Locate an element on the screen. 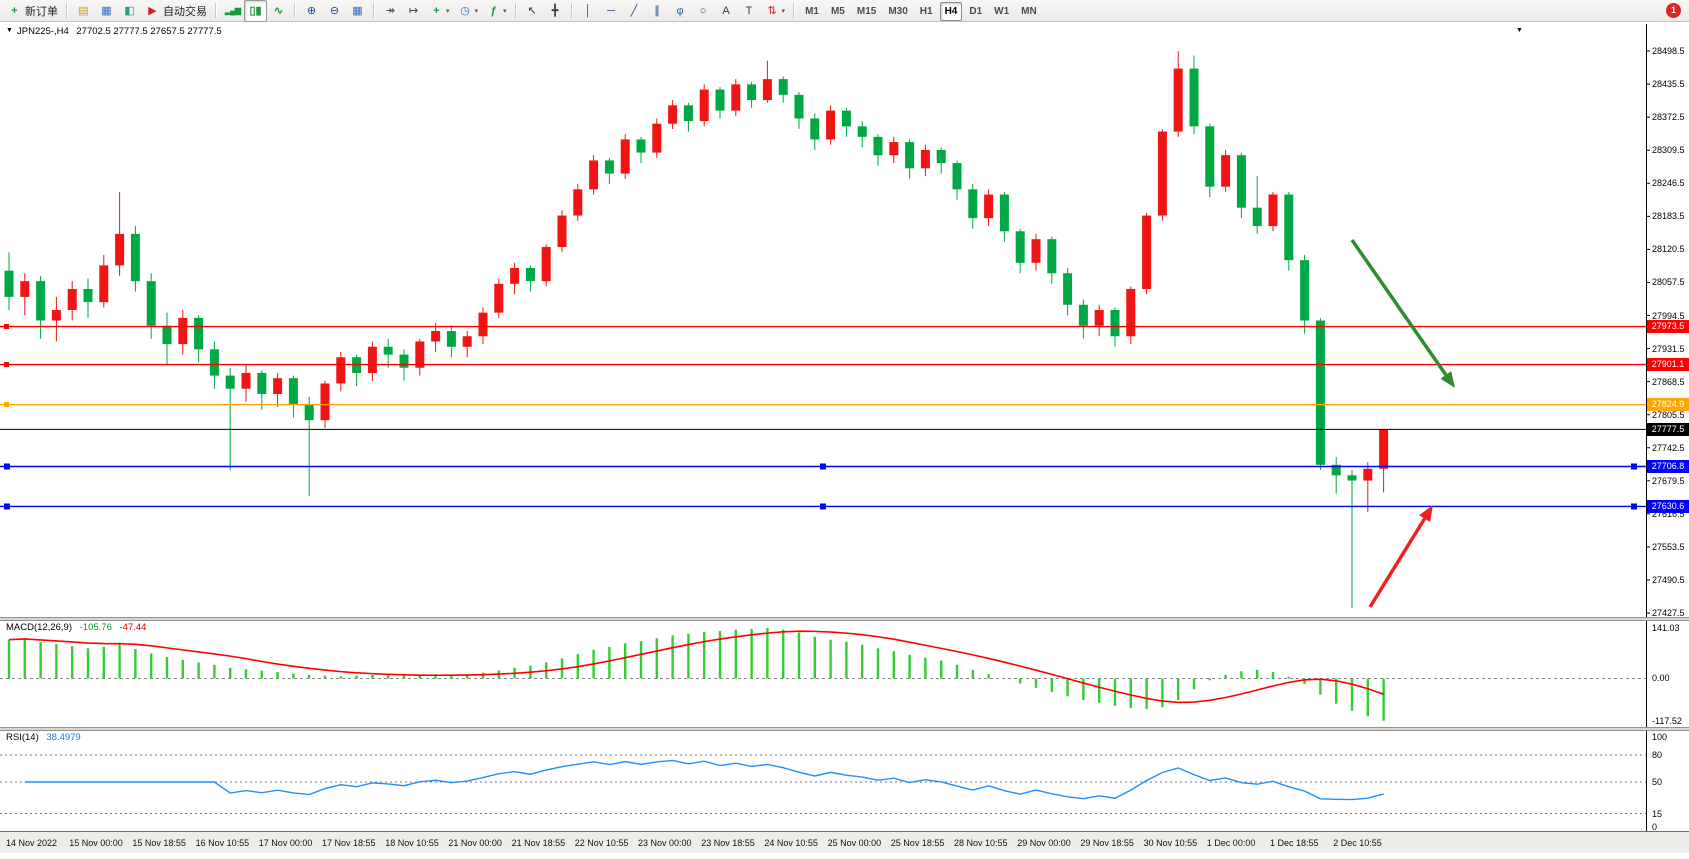  arrow-objects-layer is located at coordinates (1402, 423).